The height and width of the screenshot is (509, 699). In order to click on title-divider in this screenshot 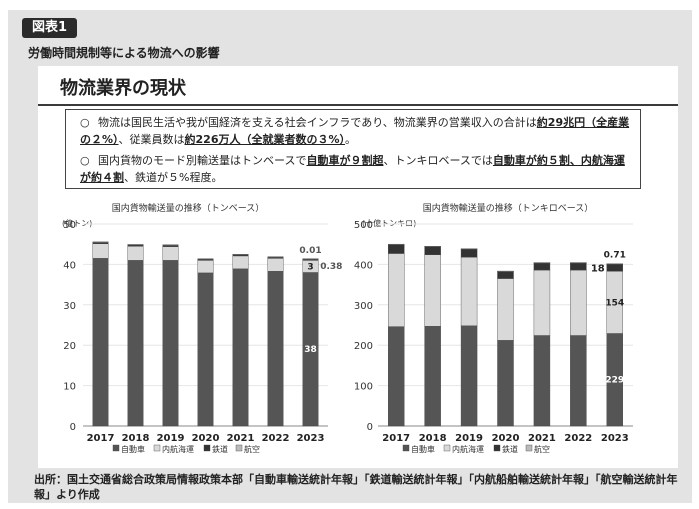, I will do `click(358, 105)`.